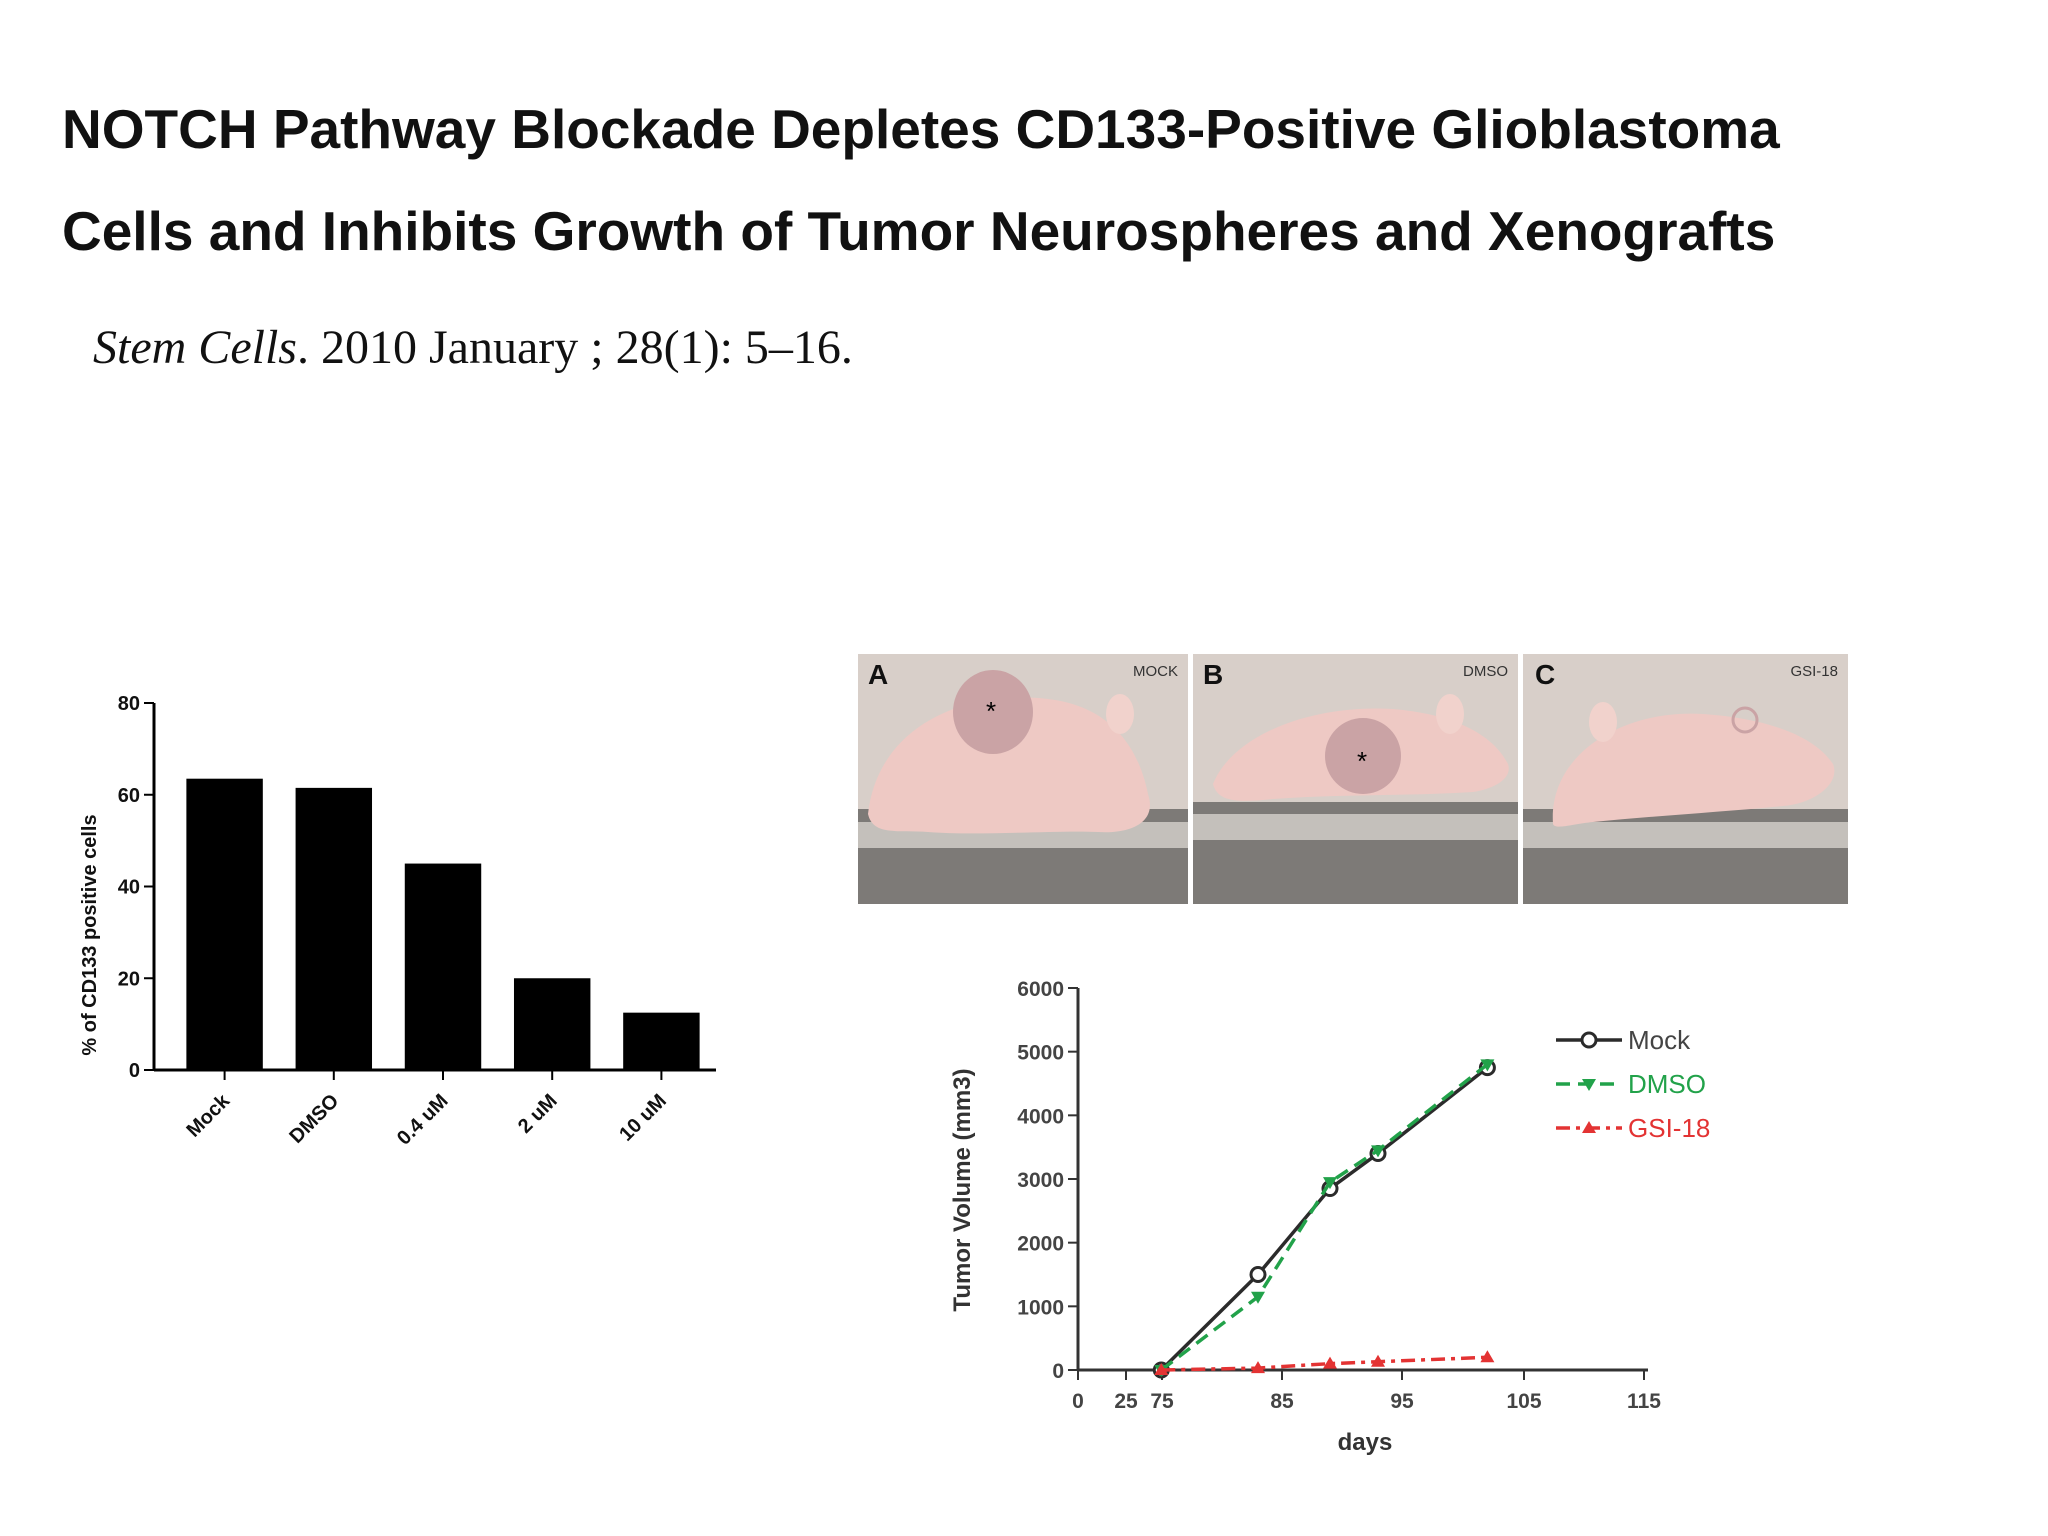 The width and height of the screenshot is (2048, 1536). I want to click on tumor-b-asterisk: *, so click(1362, 761).